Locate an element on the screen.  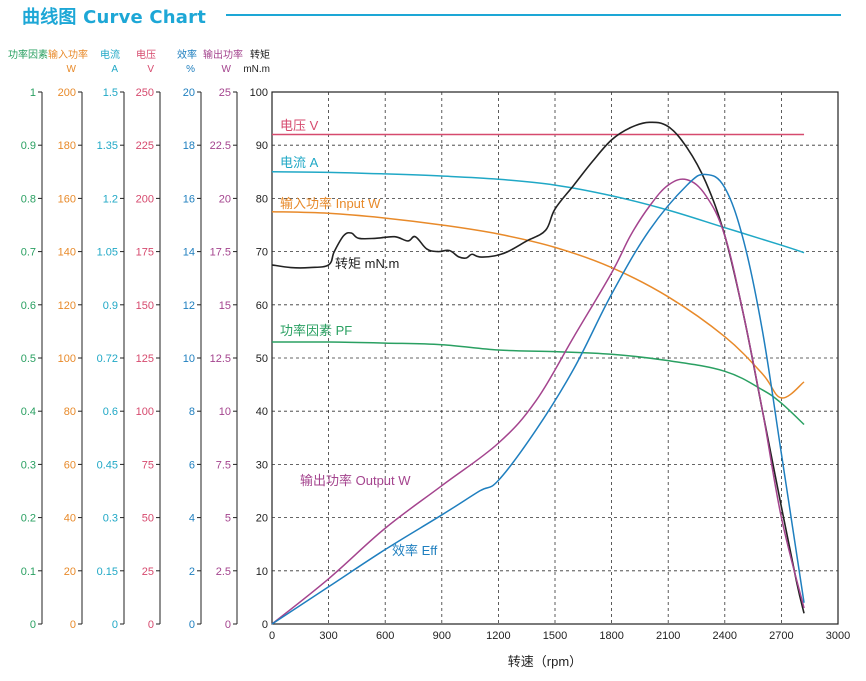
pf-axis-tick: 0.6 is located at coordinates (28, 306).